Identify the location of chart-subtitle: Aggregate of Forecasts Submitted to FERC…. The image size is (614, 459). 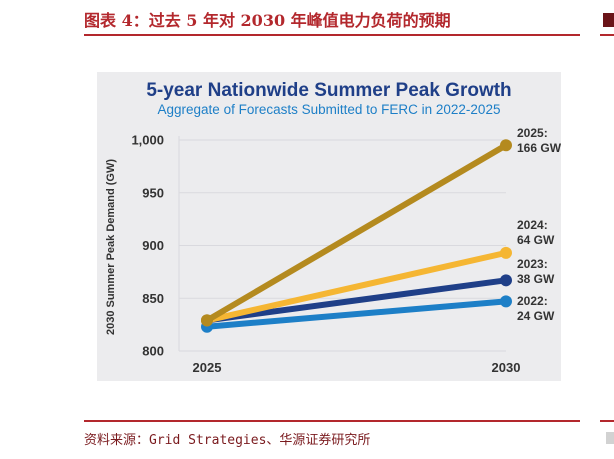
(329, 109).